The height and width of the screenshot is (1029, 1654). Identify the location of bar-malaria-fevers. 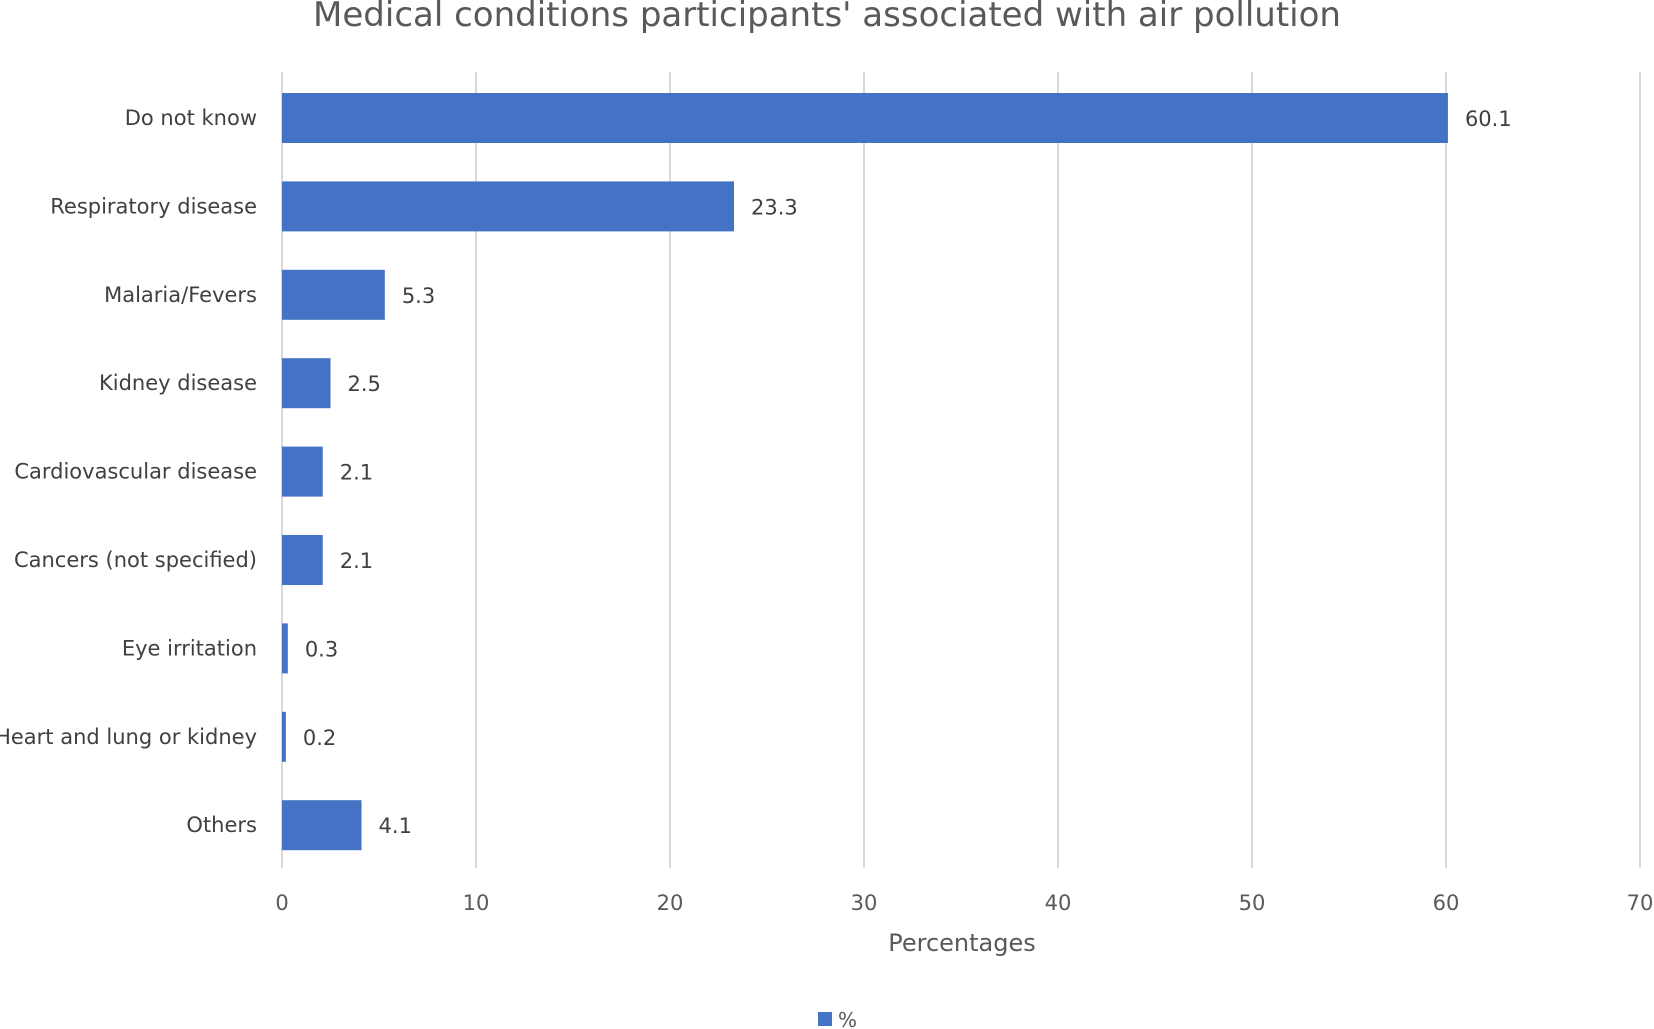
(333, 294).